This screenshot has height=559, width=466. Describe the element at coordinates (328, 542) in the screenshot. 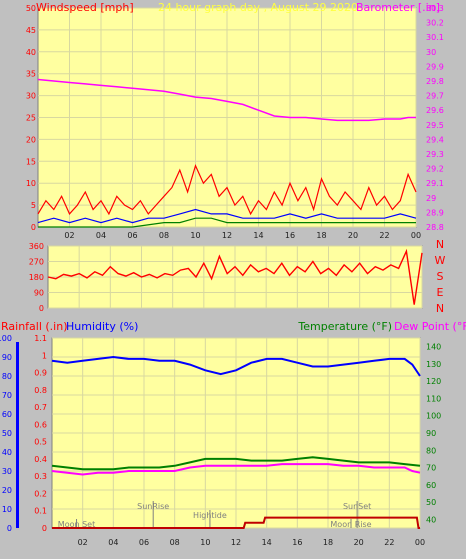

I see `humidity-time-tick-label: 18` at that location.